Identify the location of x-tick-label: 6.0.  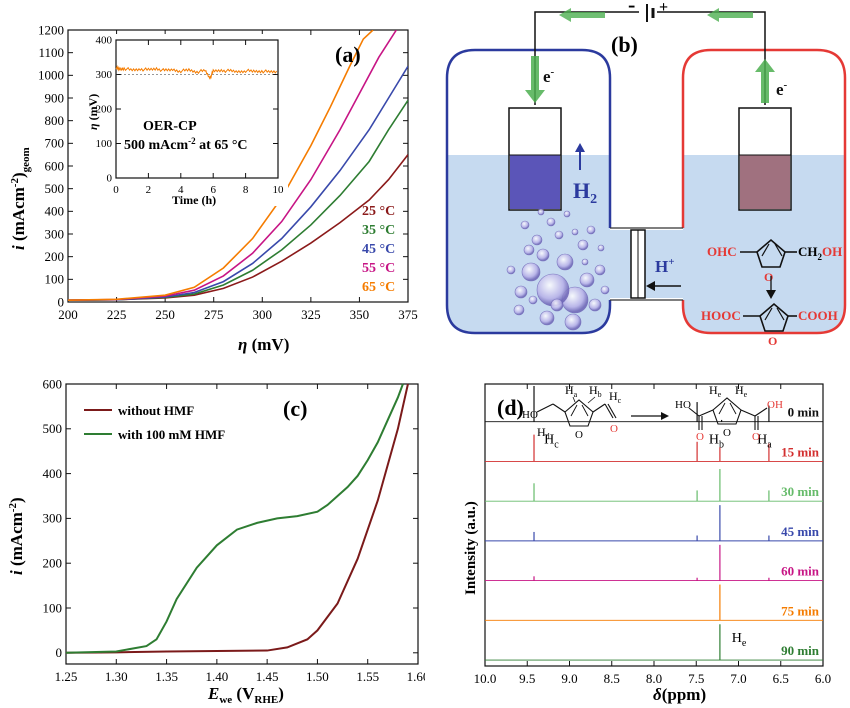
(823, 678).